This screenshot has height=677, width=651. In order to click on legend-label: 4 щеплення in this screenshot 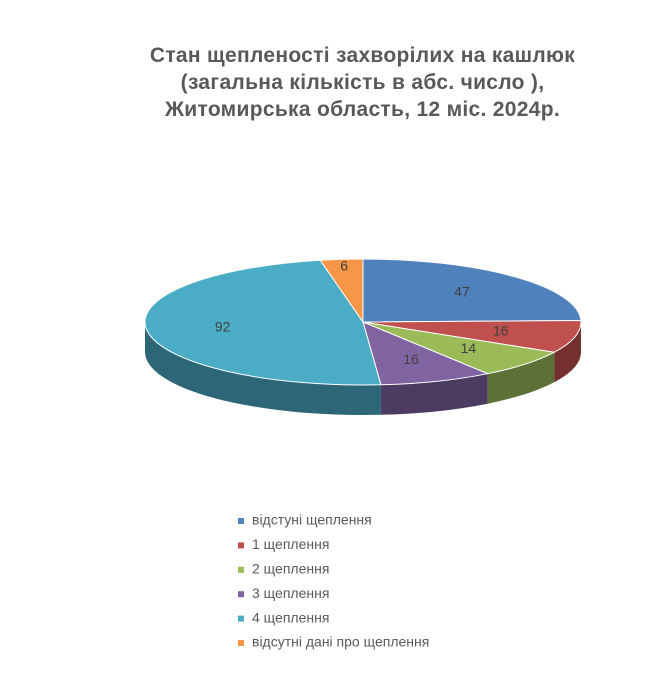, I will do `click(290, 617)`.